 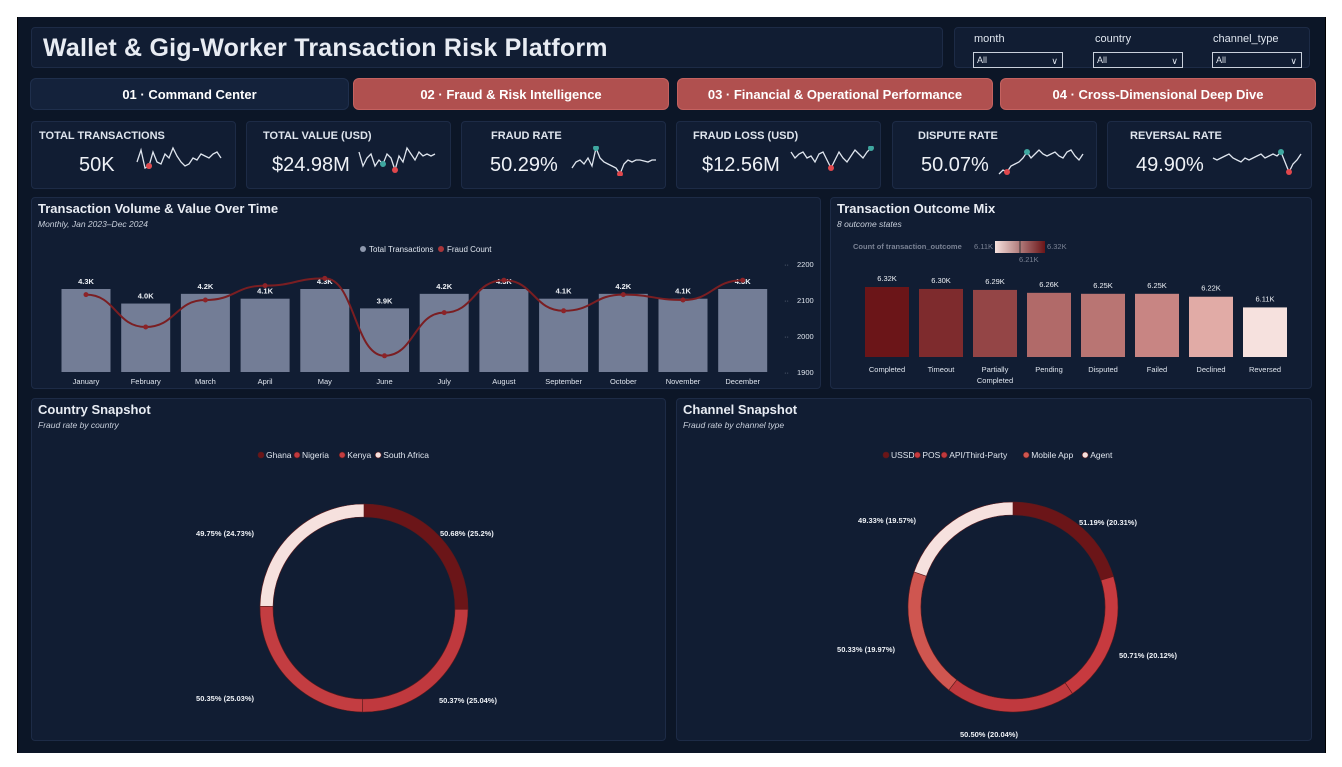 I want to click on donut-legend-label: South Africa, so click(x=406, y=455).